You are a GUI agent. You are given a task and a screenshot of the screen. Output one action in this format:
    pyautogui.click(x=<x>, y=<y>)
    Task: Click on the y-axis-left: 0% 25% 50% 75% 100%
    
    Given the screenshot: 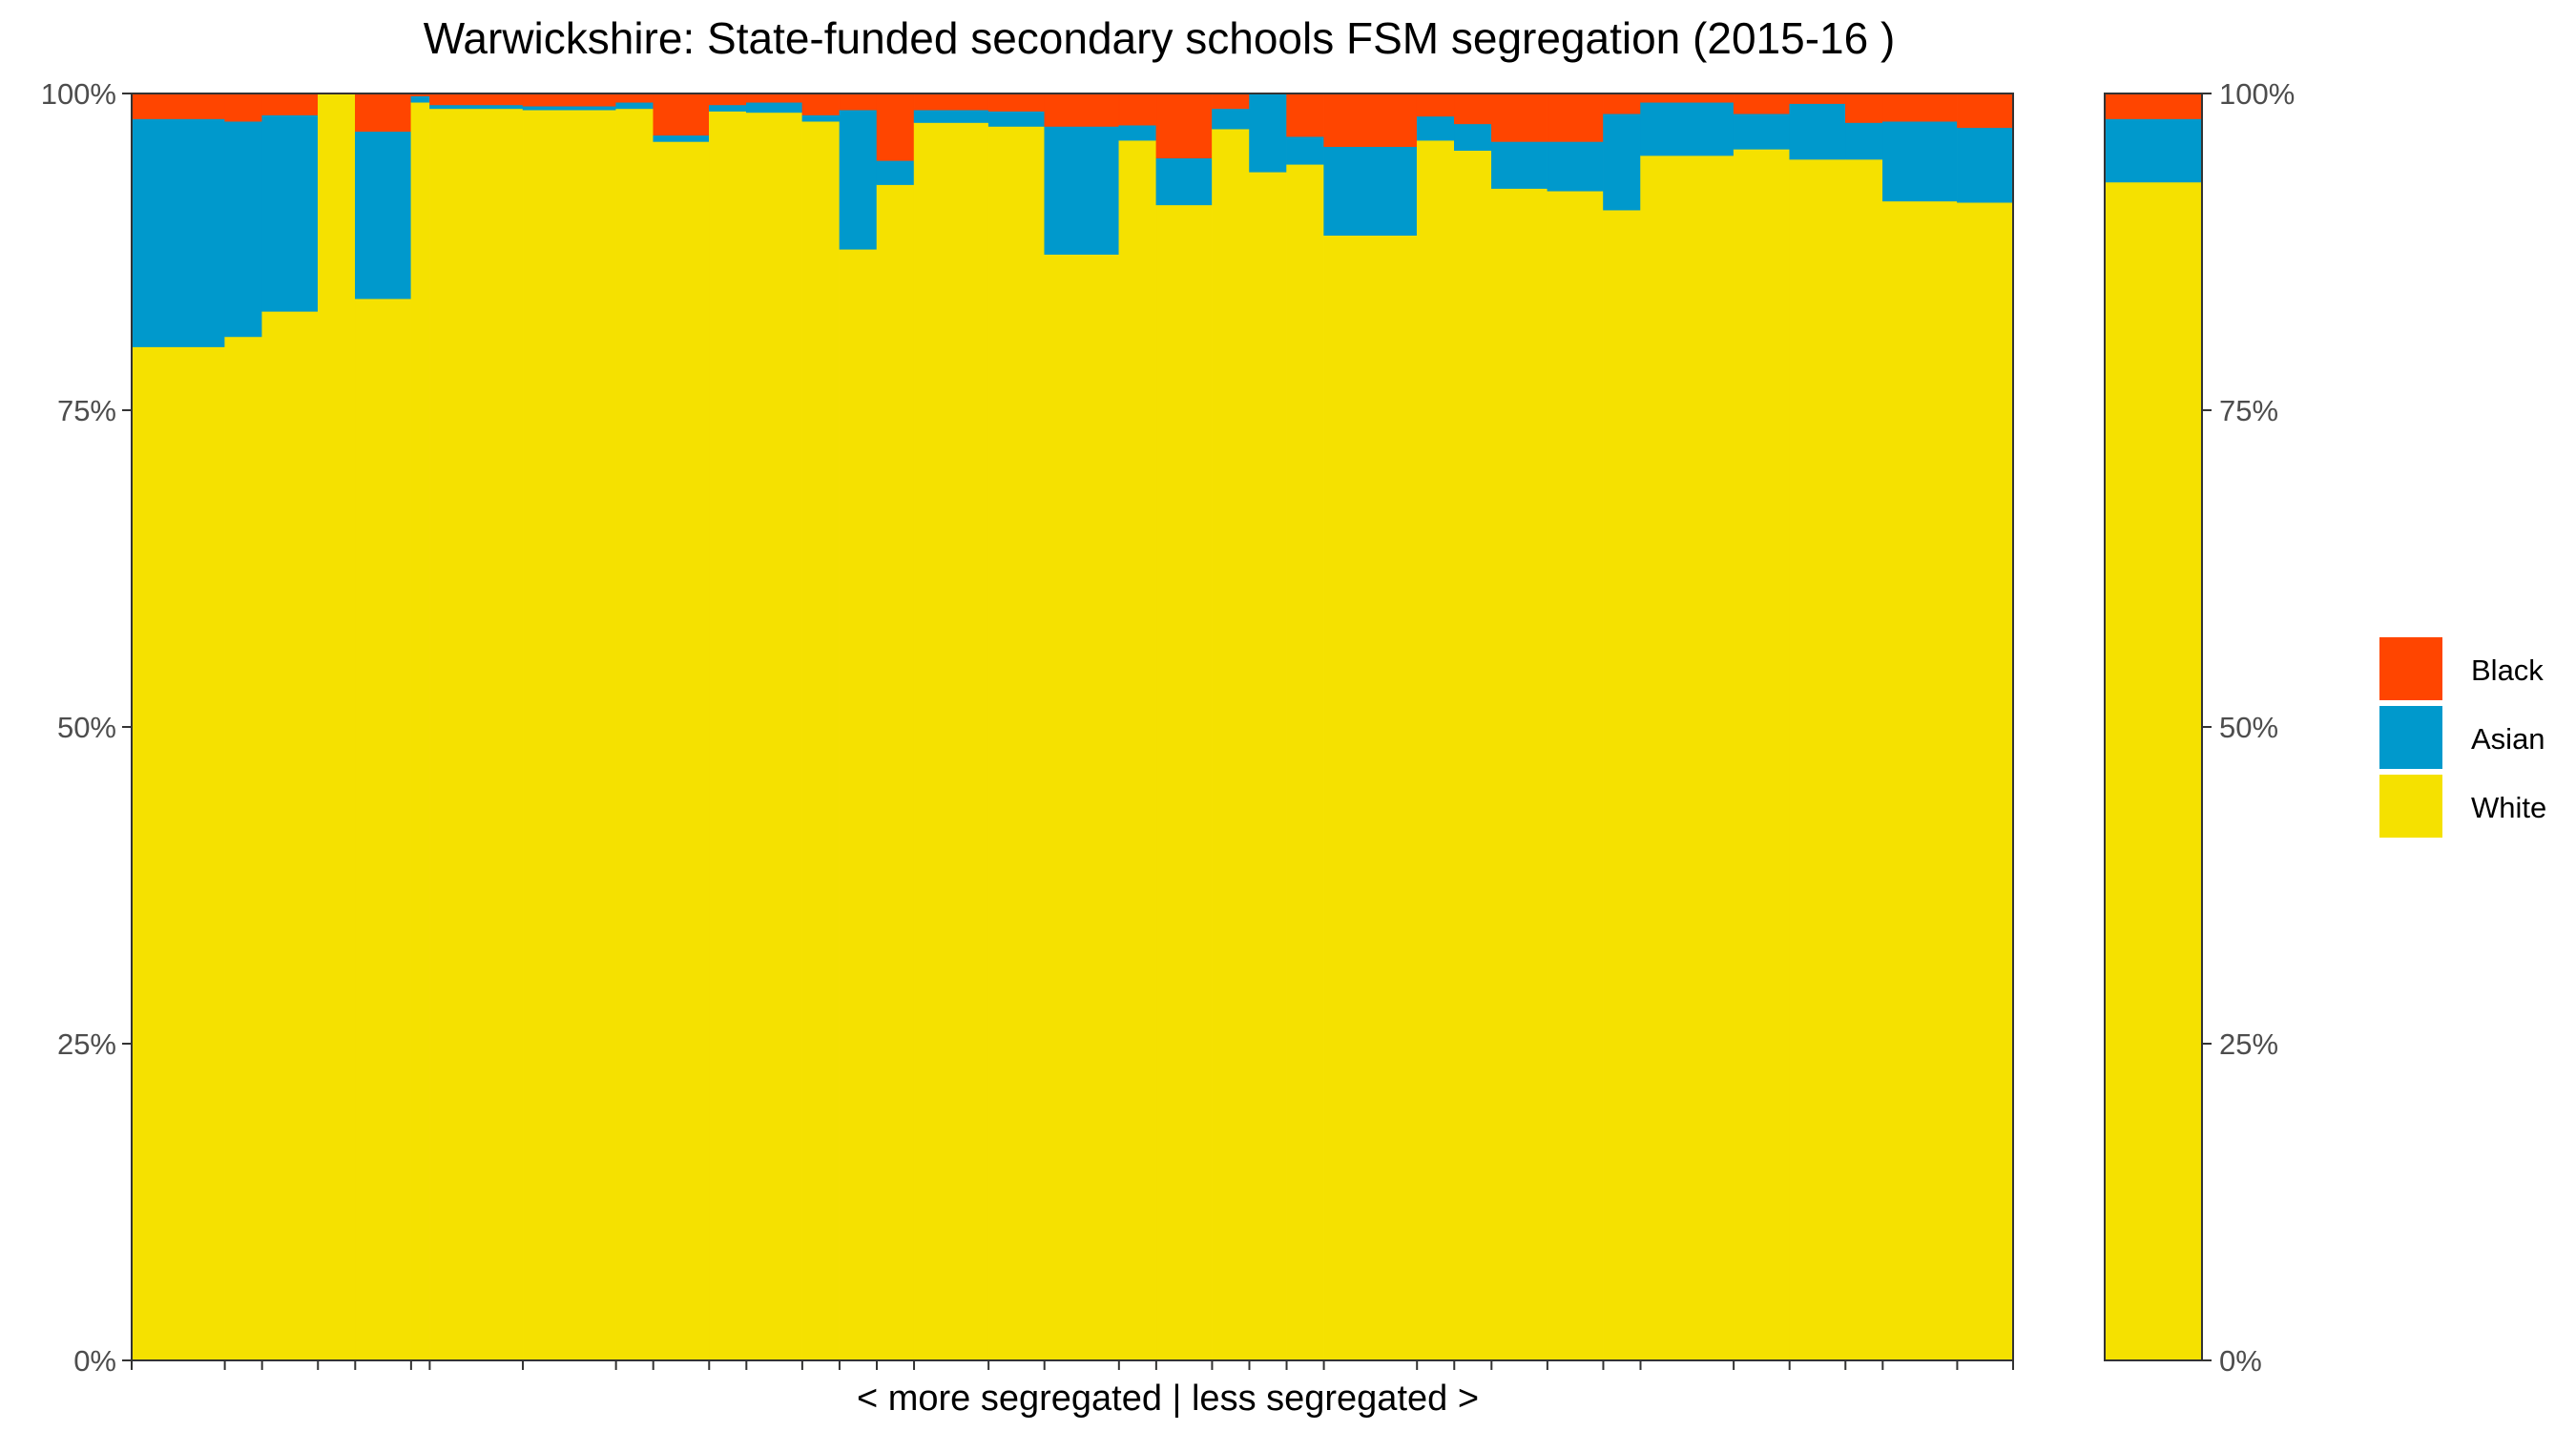 What is the action you would take?
    pyautogui.click(x=86, y=727)
    